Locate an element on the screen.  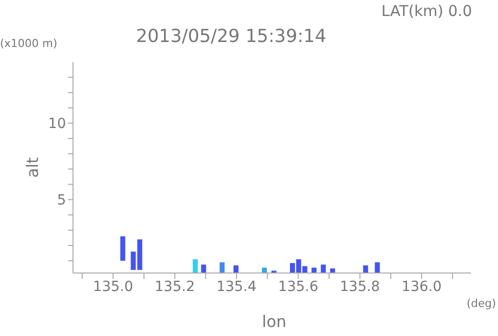
x-tick-label: 135.2 is located at coordinates (174, 286).